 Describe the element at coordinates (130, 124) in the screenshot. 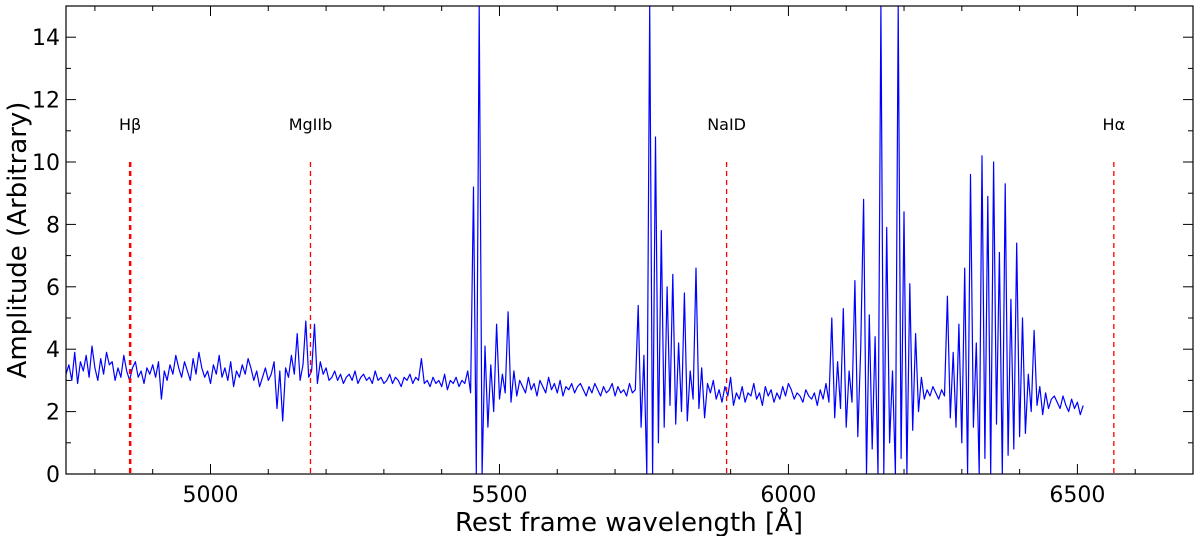

I see `spectral-line-label: Hβ` at that location.